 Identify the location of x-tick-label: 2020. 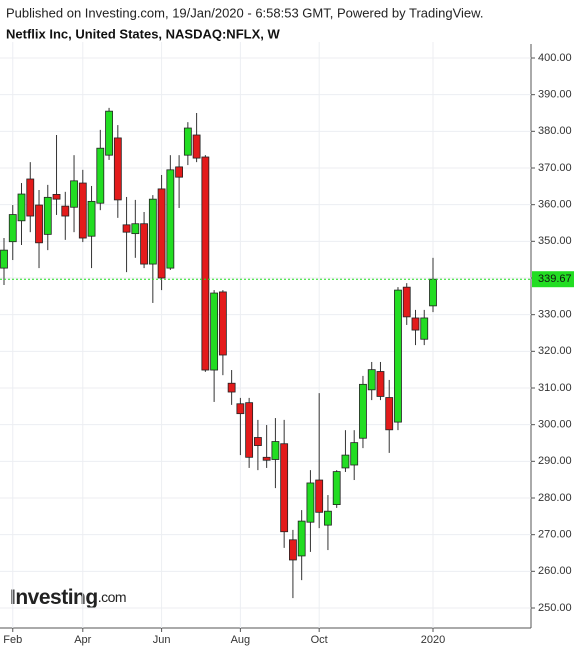
(433, 640).